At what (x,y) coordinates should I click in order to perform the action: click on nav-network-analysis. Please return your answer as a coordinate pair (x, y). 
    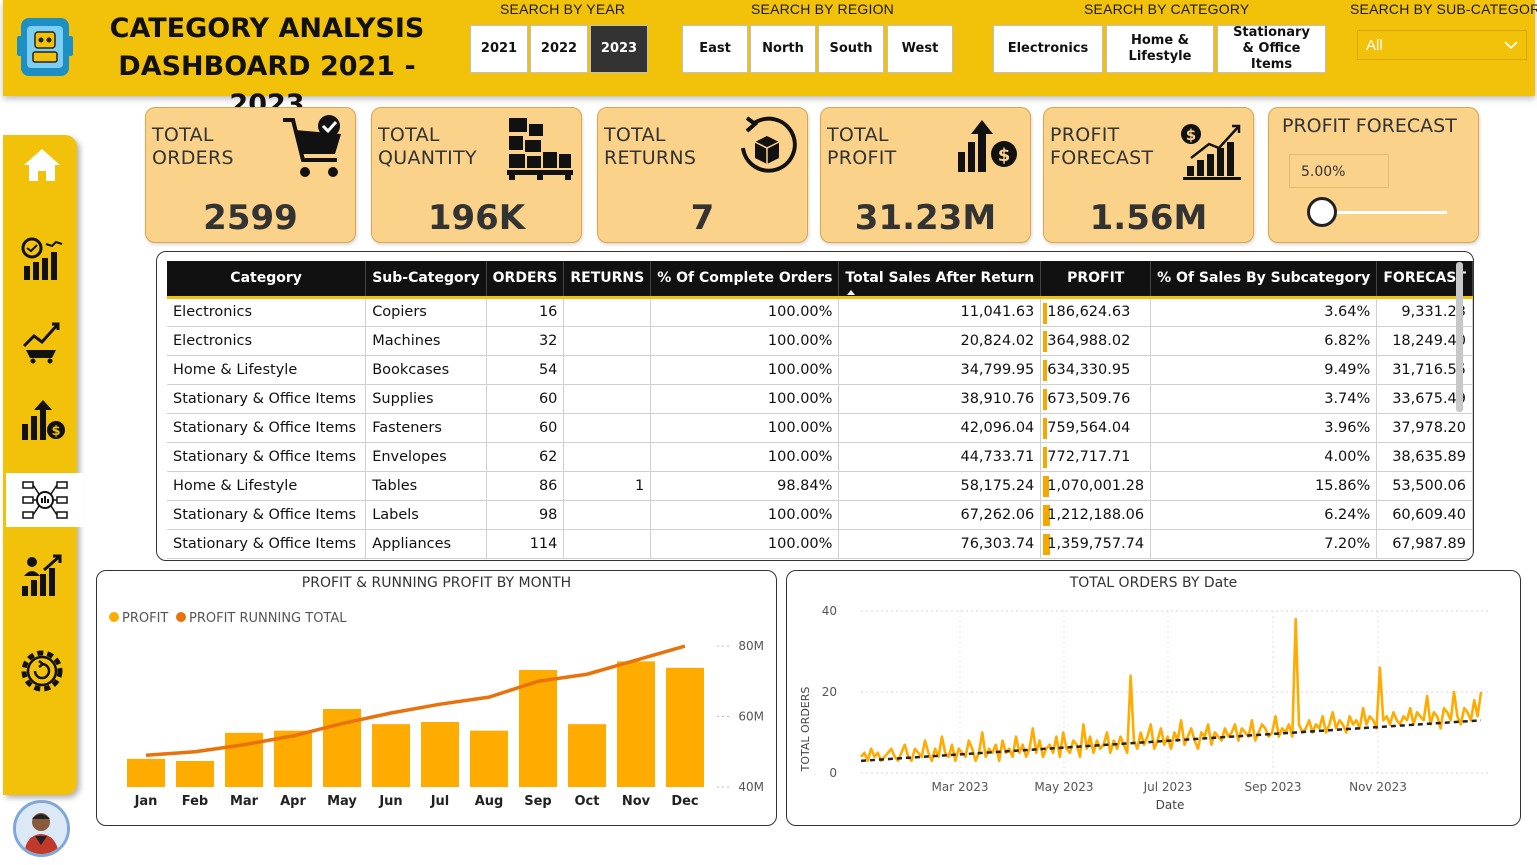
    Looking at the image, I should click on (45, 500).